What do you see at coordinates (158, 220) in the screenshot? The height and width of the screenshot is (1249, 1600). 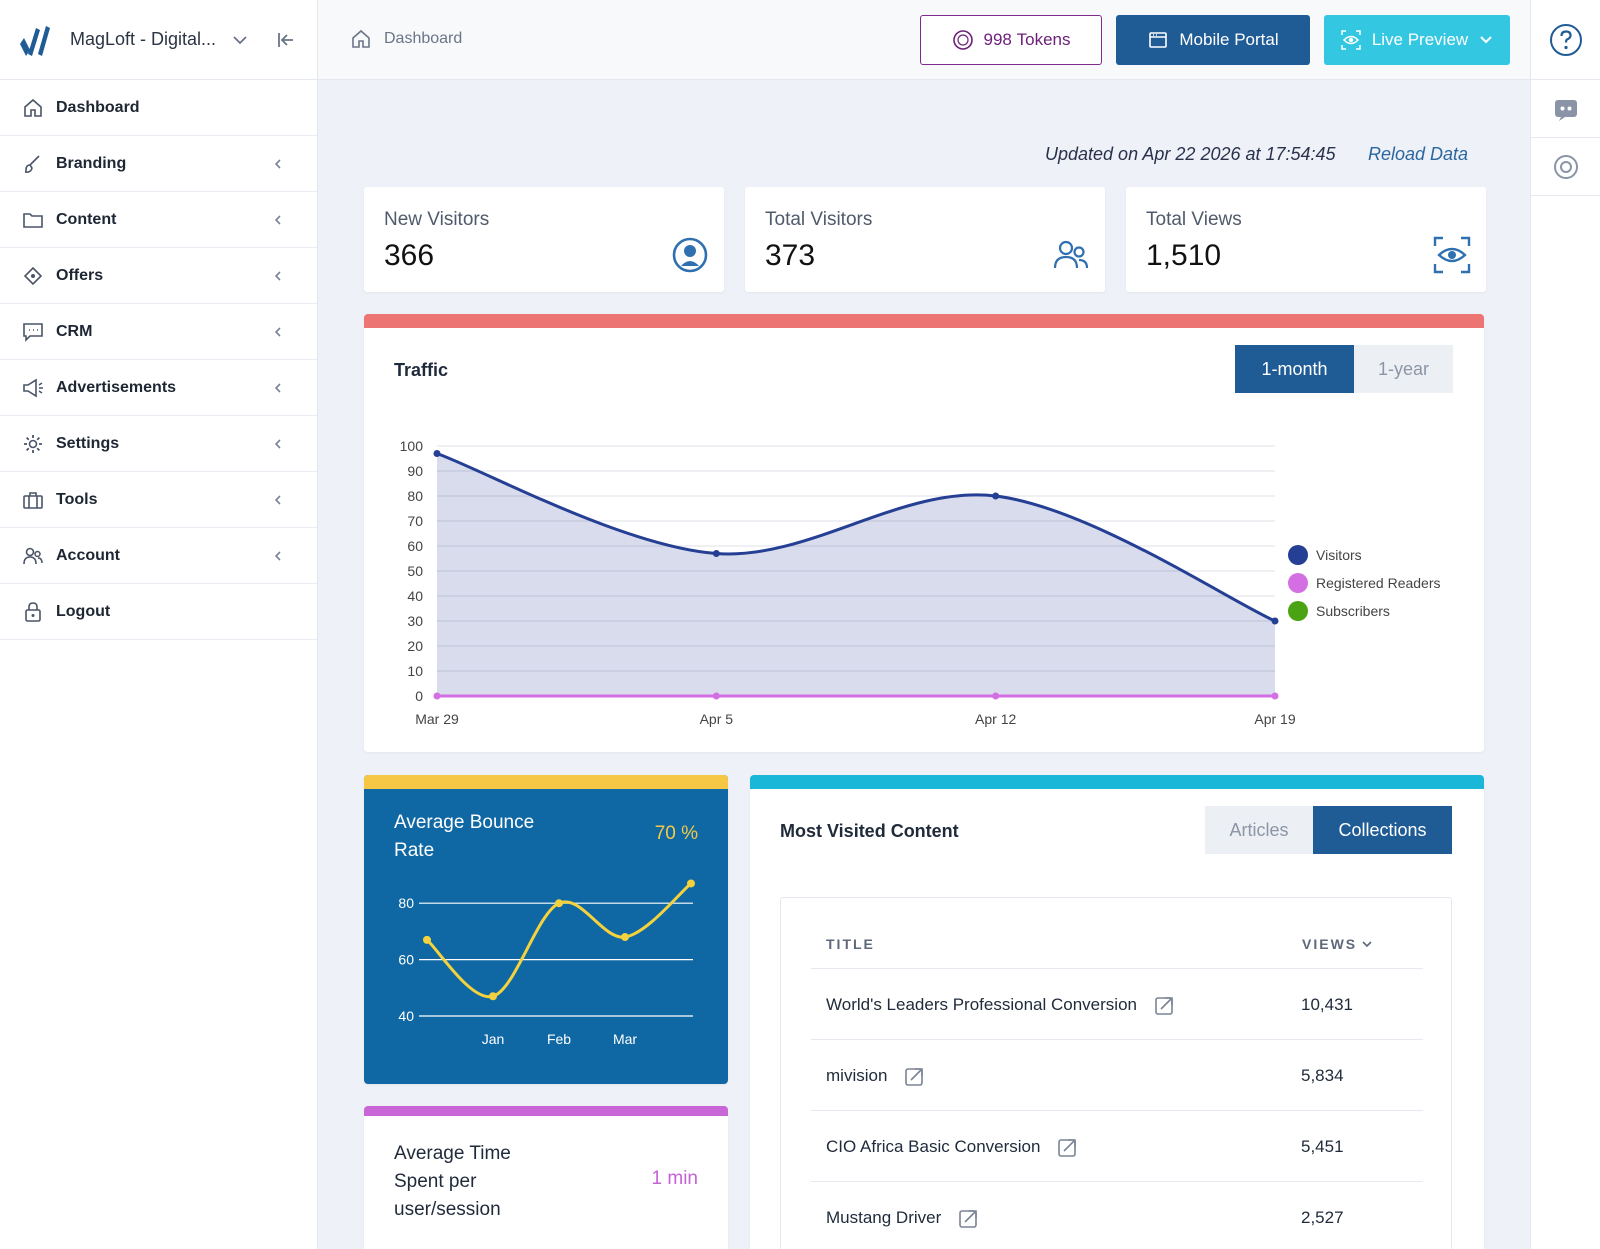 I see `sidebar-item-content: Content` at bounding box center [158, 220].